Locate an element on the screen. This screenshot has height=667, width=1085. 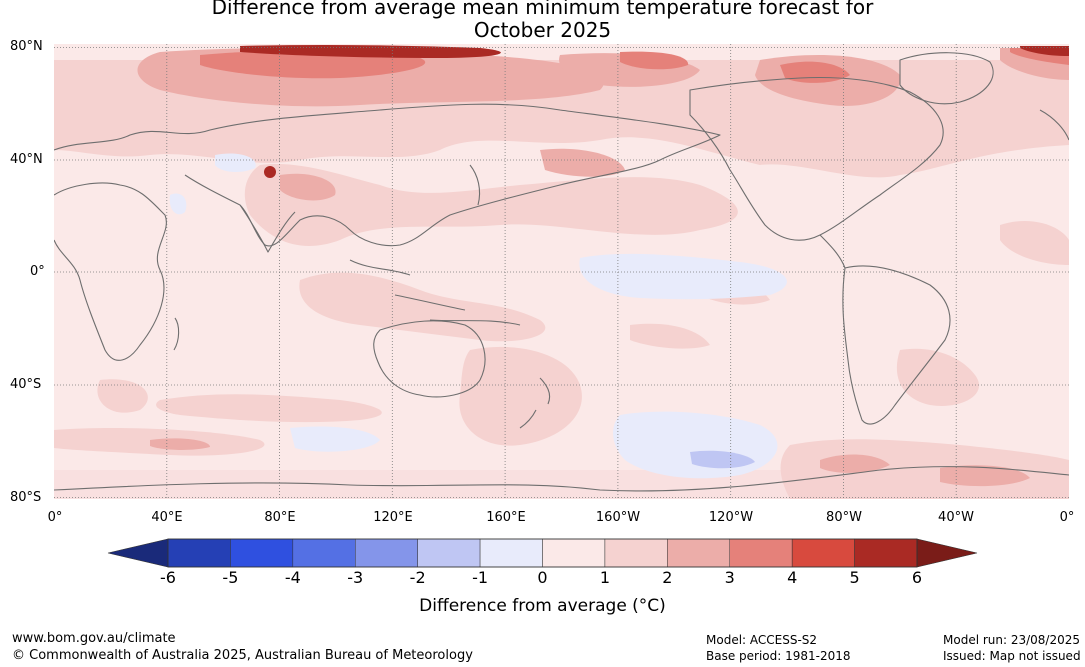
lat-label-80n: 80°N is located at coordinates (26, 46).